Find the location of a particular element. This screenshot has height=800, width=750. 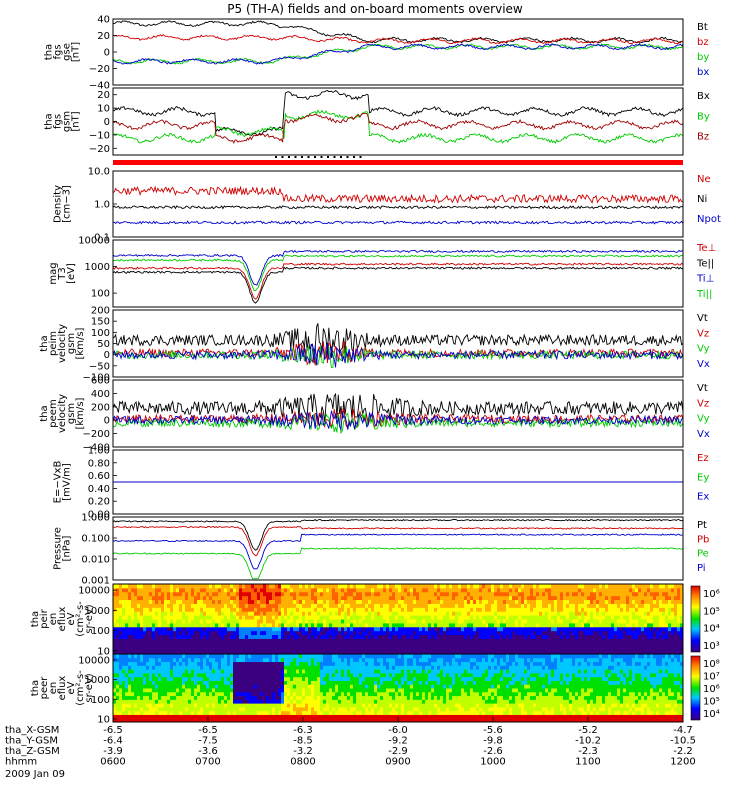

colorbar-tick-label: 10⁶ is located at coordinates (711, 594).